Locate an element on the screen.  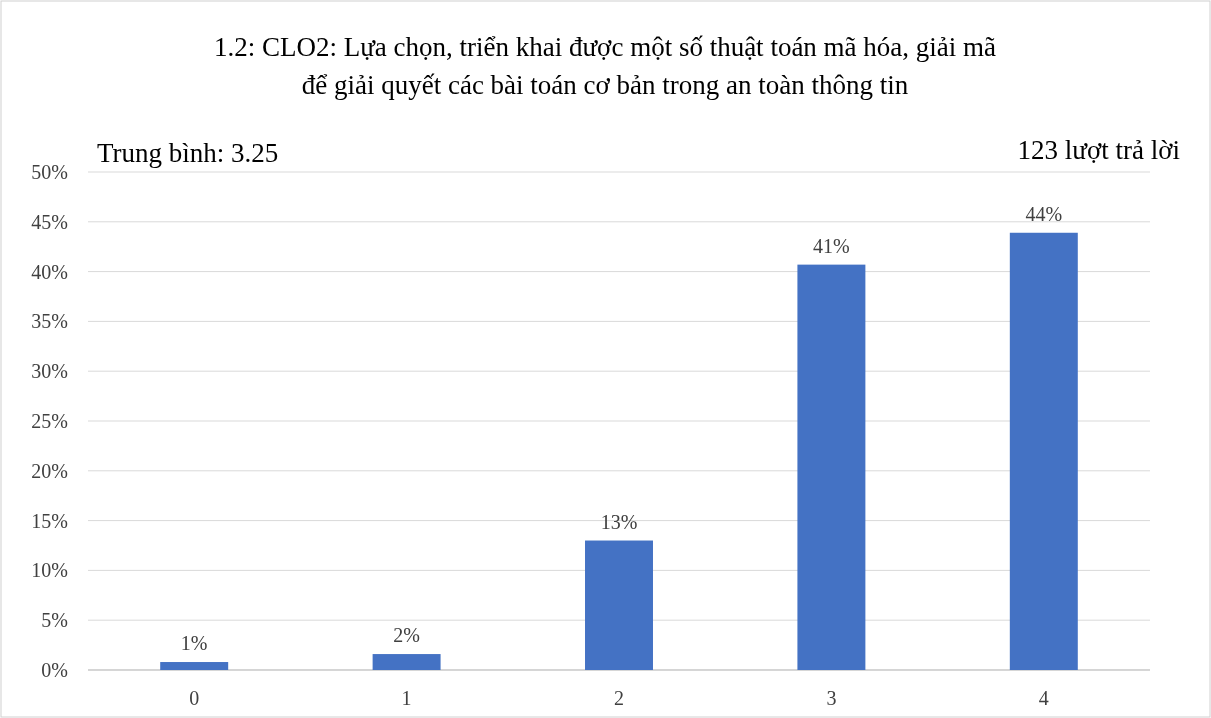
y-tick-label: 40% is located at coordinates (49, 271).